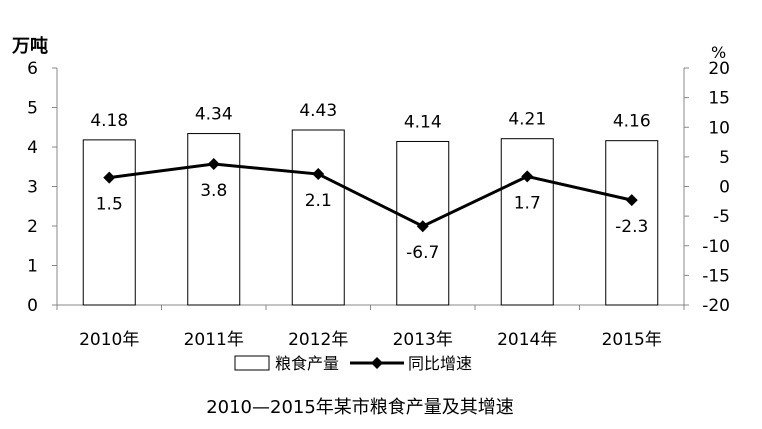 This screenshot has width=762, height=429. What do you see at coordinates (109, 121) in the screenshot?
I see `bar-data-label: 4.18` at bounding box center [109, 121].